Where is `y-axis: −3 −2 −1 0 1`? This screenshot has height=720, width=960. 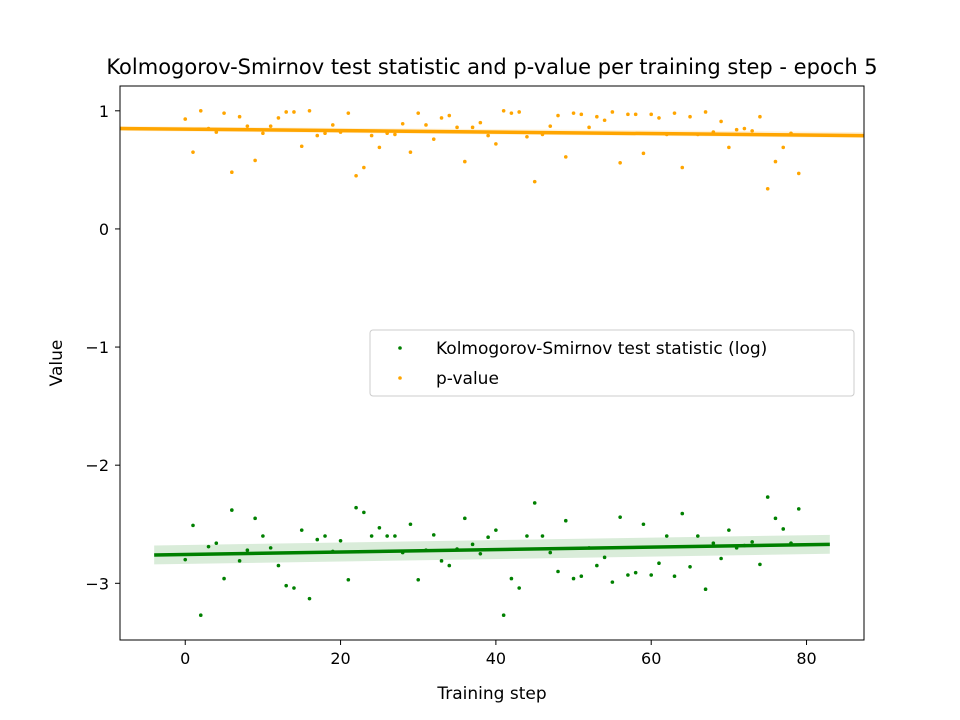
y-axis: −3 −2 −1 0 1 is located at coordinates (102, 347).